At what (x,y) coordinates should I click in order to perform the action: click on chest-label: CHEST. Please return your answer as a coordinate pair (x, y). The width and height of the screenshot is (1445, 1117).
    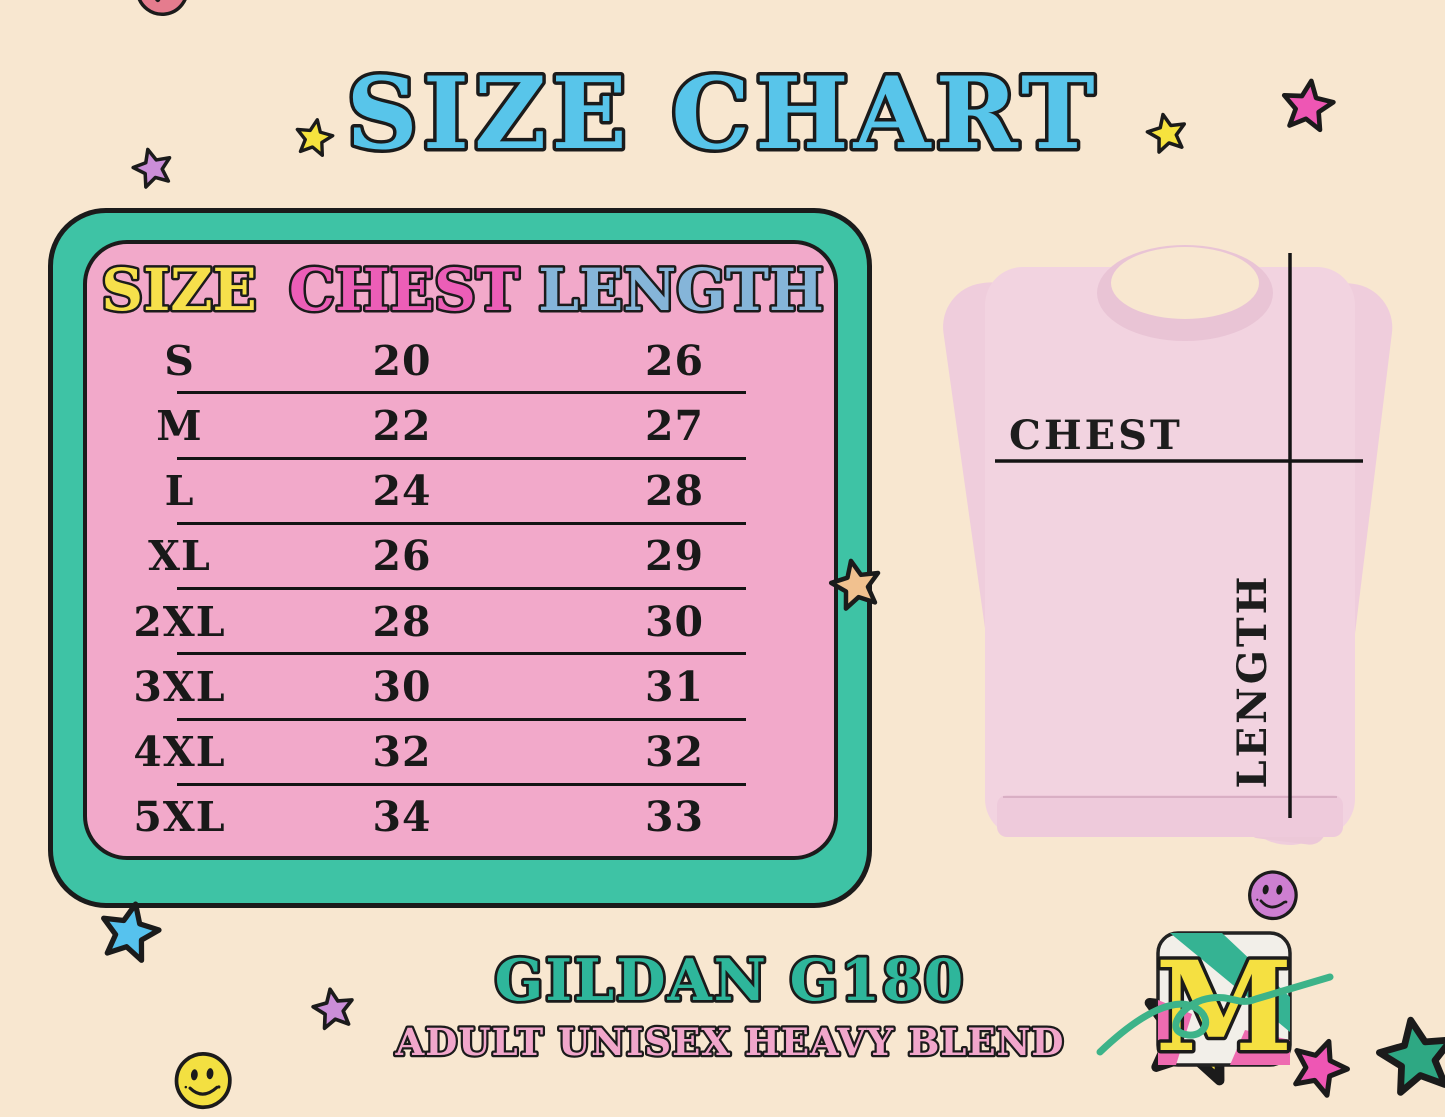
    Looking at the image, I should click on (1096, 435).